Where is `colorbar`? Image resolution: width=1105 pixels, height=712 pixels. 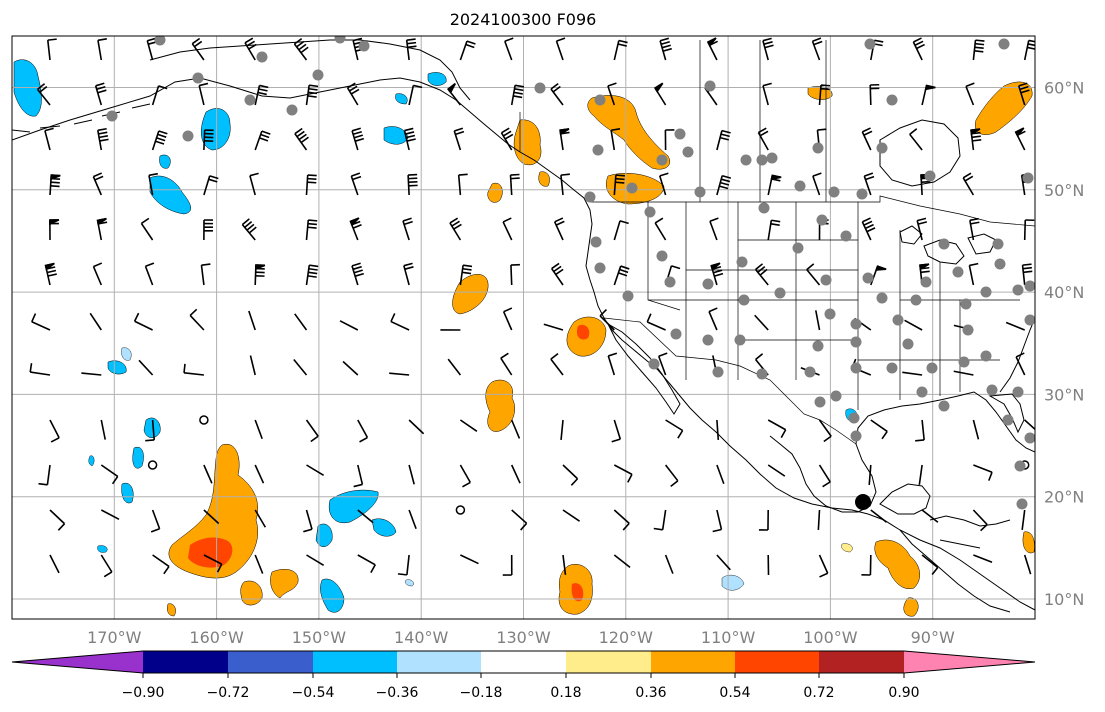 colorbar is located at coordinates (523, 662).